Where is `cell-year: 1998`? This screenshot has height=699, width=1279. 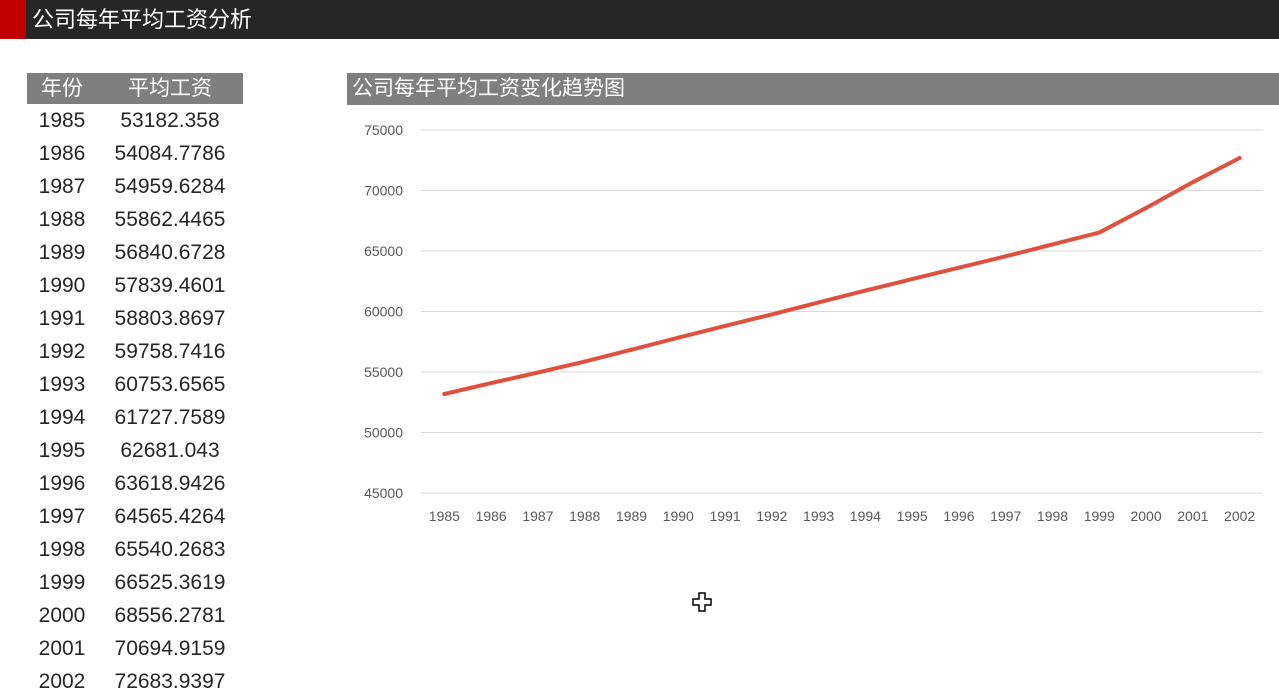
cell-year: 1998 is located at coordinates (62, 549).